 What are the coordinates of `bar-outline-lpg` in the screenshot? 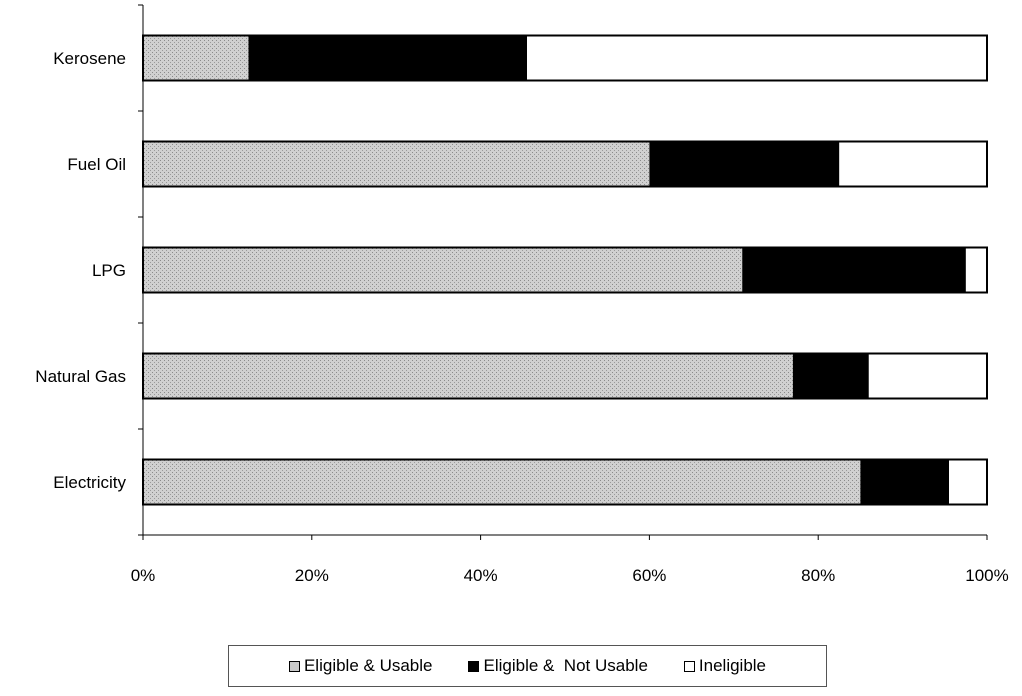 It's located at (565, 270).